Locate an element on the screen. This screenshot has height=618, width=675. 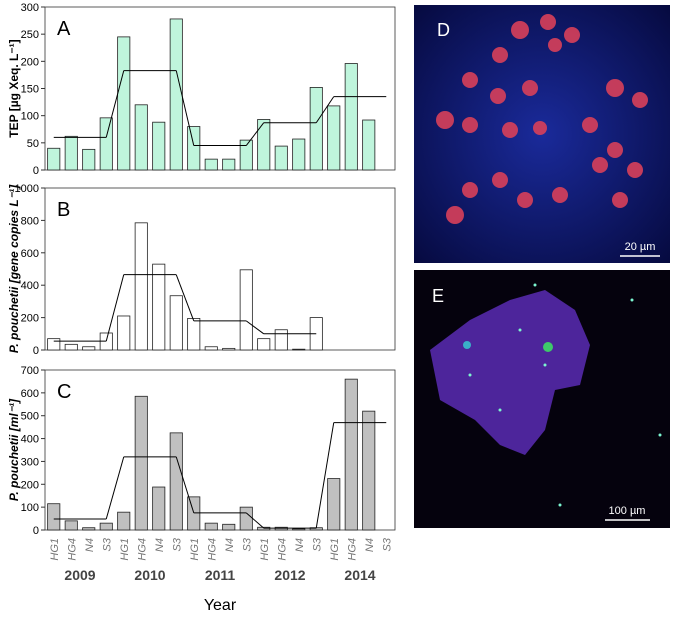
y-tick-label: 600 is located at coordinates (30, 394).